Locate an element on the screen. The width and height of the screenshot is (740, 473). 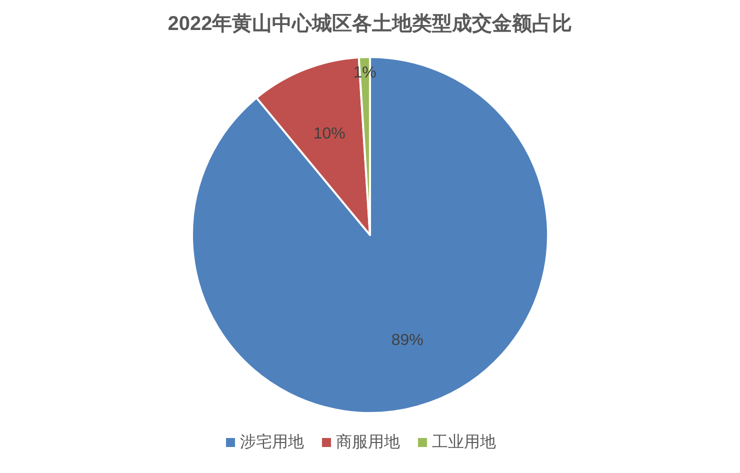
legend-label: 商服用地 is located at coordinates (368, 442).